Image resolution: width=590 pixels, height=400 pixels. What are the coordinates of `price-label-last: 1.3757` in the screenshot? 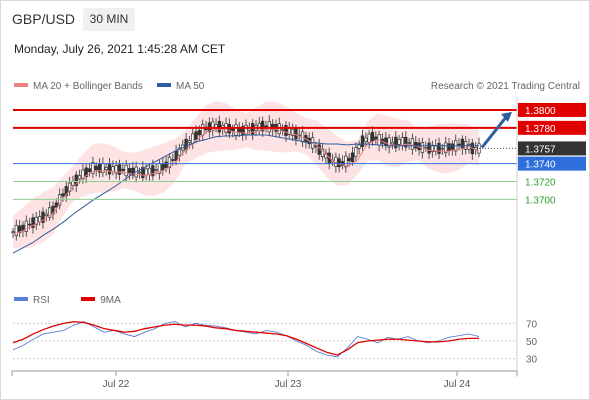 It's located at (540, 149).